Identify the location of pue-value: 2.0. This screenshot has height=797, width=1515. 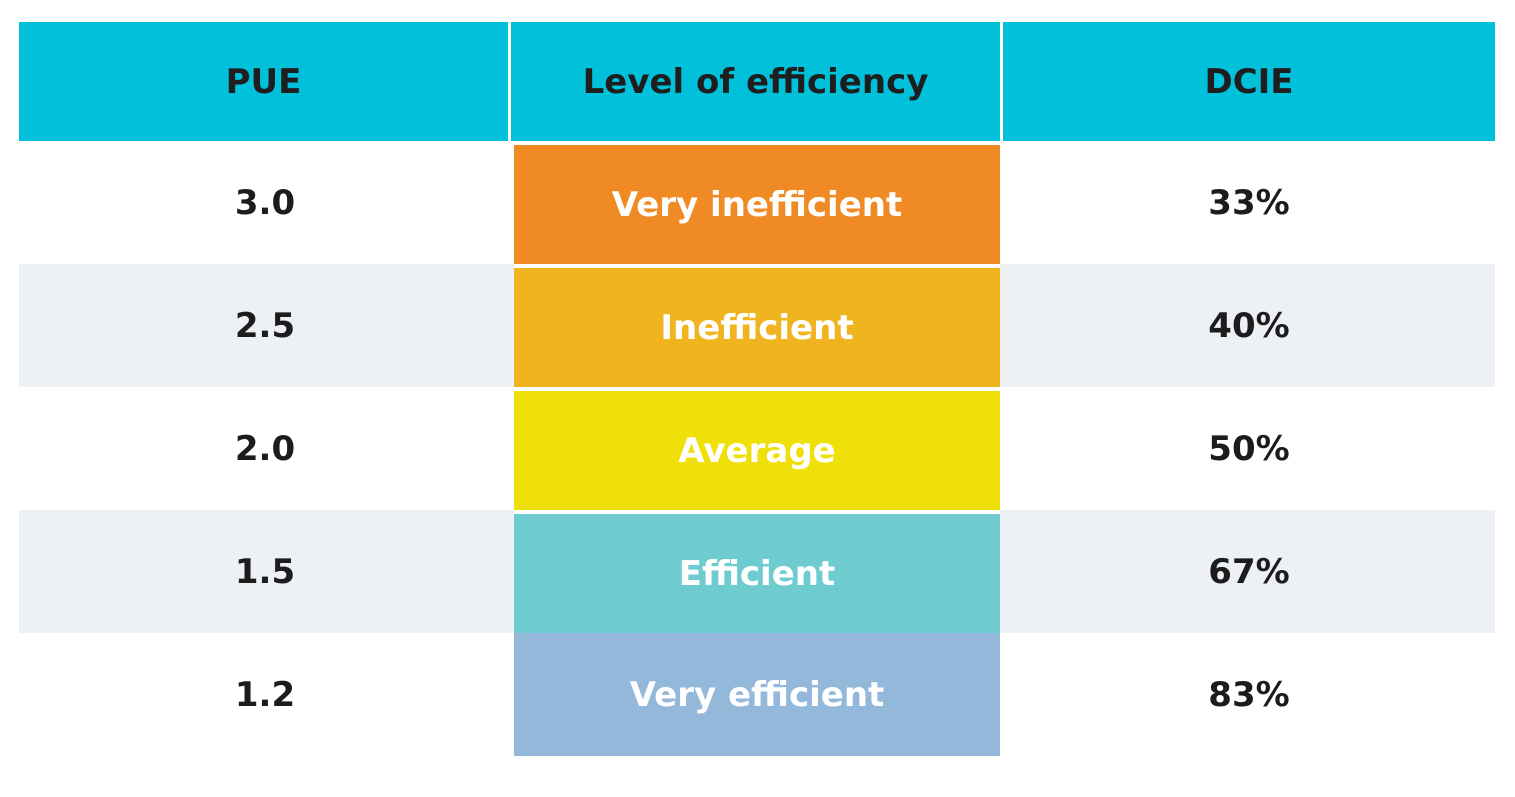
(265, 448).